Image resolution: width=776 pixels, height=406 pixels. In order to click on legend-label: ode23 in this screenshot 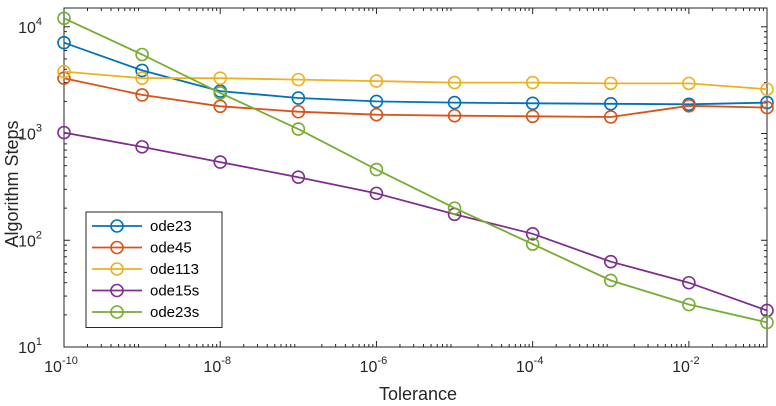, I will do `click(171, 226)`.